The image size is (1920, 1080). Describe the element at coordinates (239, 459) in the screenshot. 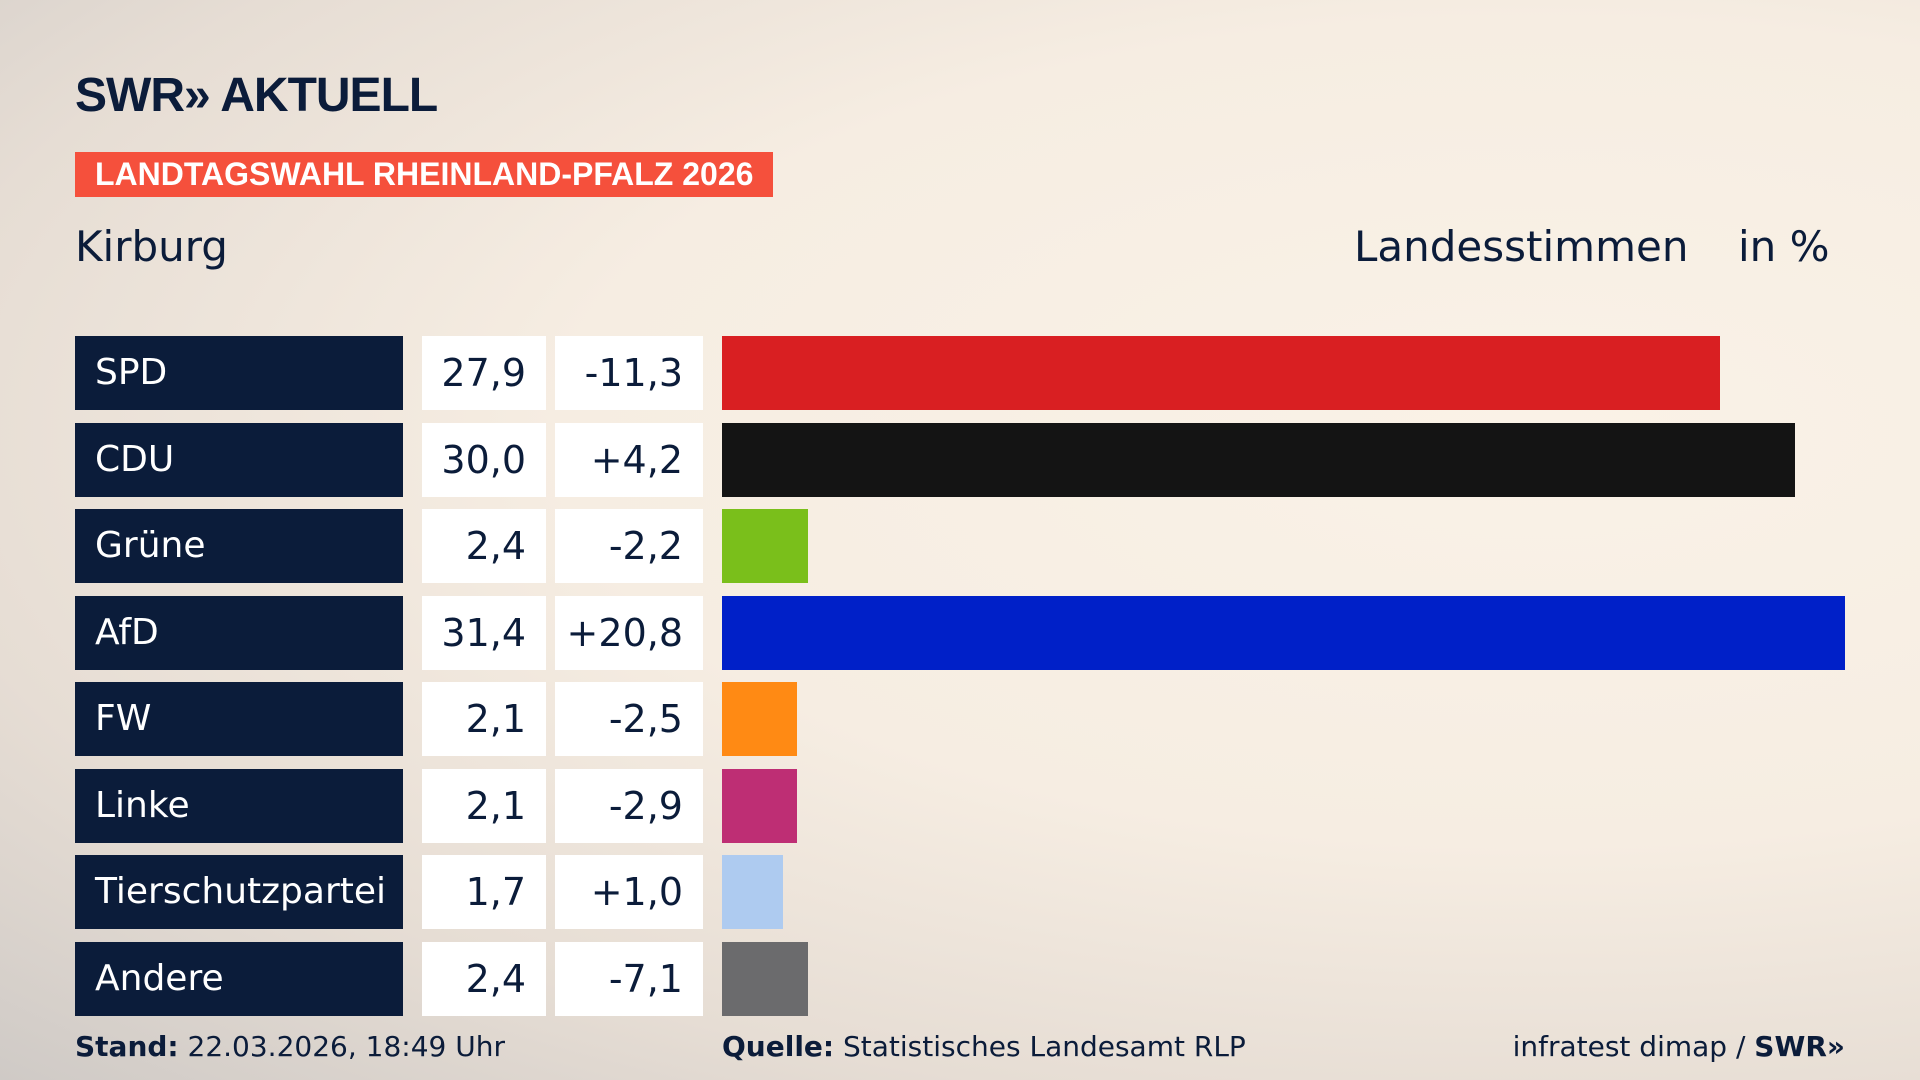

I see `party-label: CDU` at that location.